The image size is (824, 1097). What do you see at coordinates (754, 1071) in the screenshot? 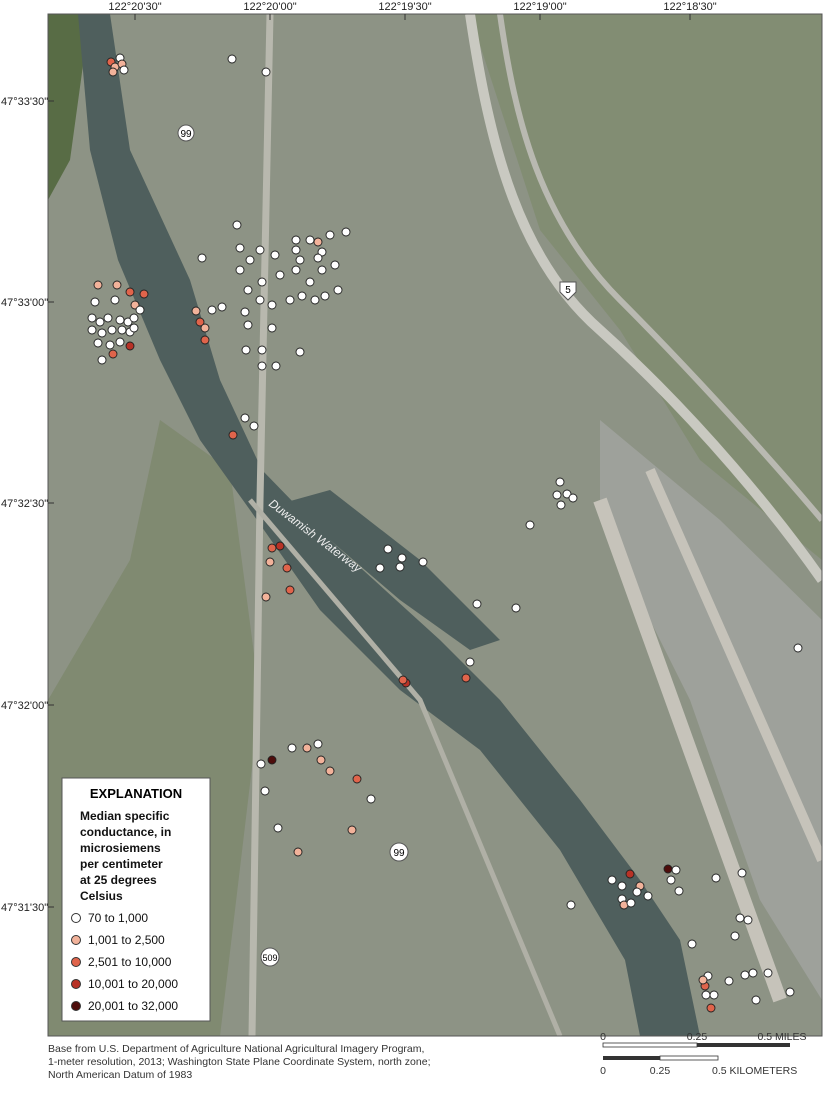
I see `scale-label: 0.5 KILOMETERS` at bounding box center [754, 1071].